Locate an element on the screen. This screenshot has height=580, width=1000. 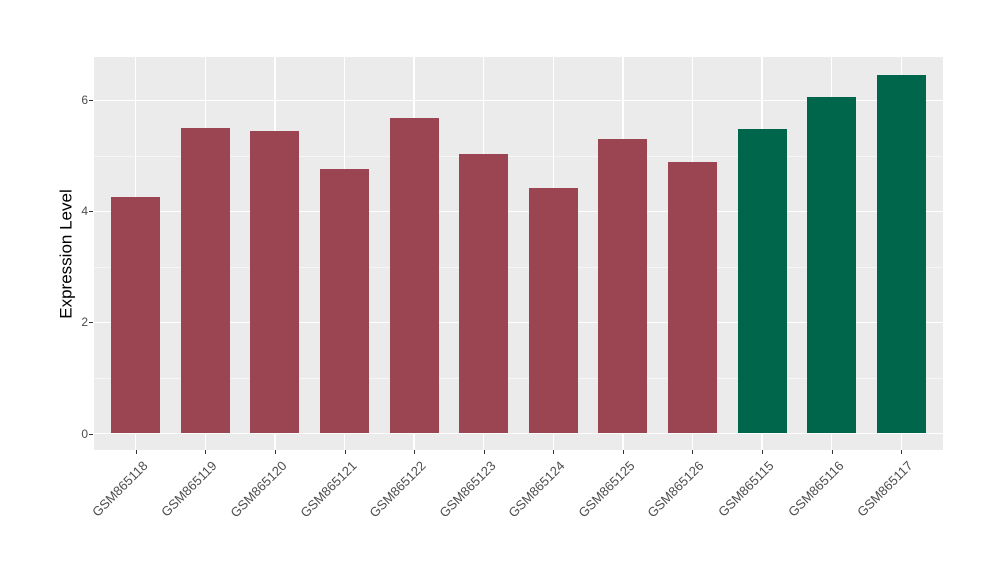
x-tick-label-text: GSM865117 is located at coordinates (885, 489).